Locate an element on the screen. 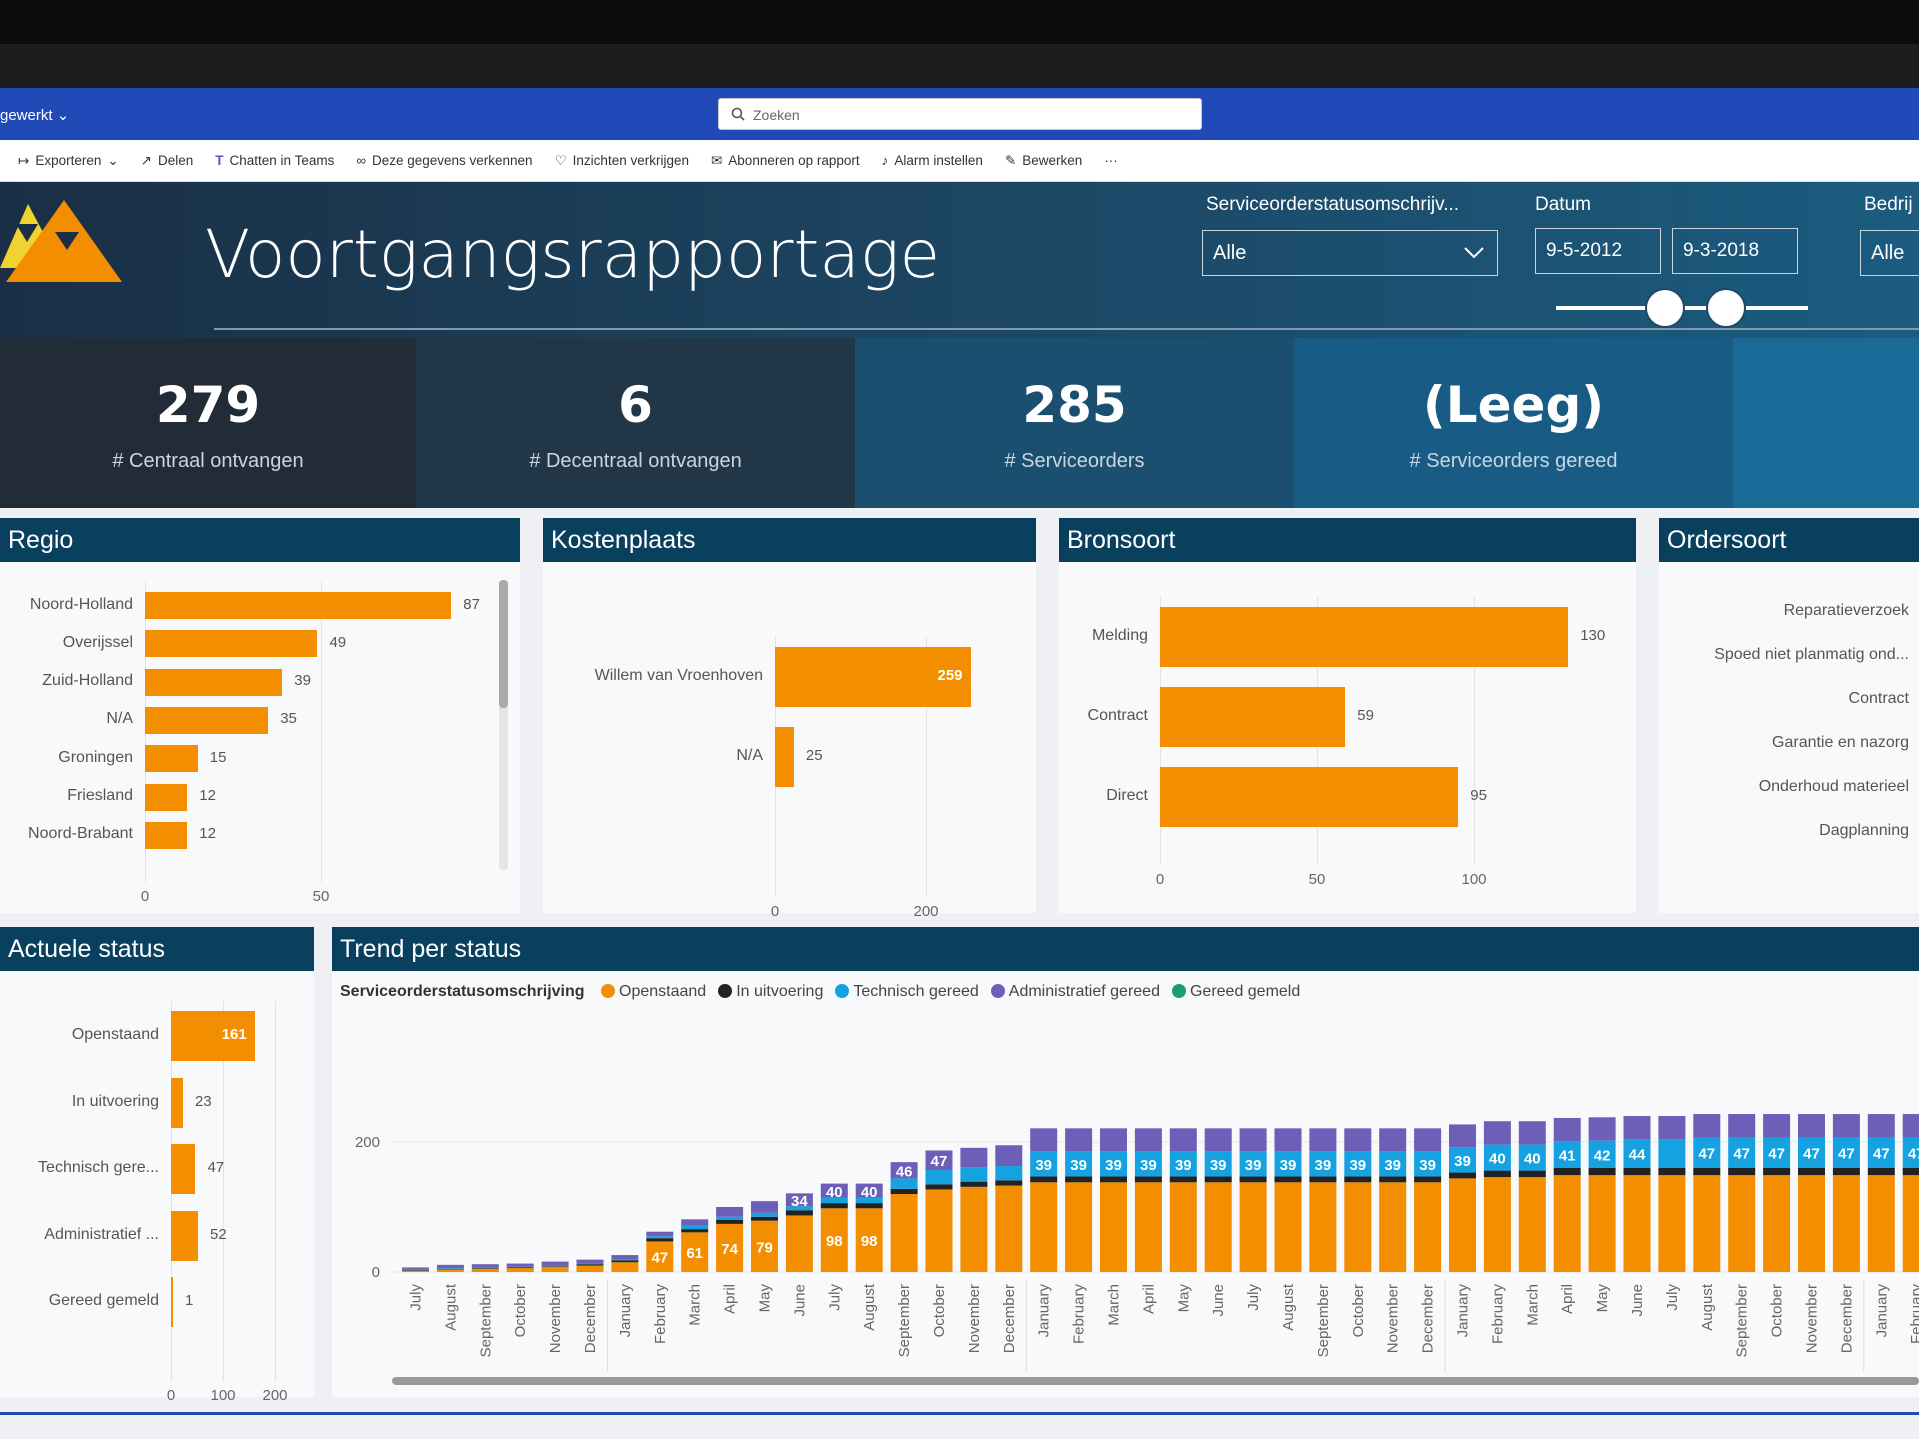  date-to-input: 9-3-2018 is located at coordinates (1735, 251).